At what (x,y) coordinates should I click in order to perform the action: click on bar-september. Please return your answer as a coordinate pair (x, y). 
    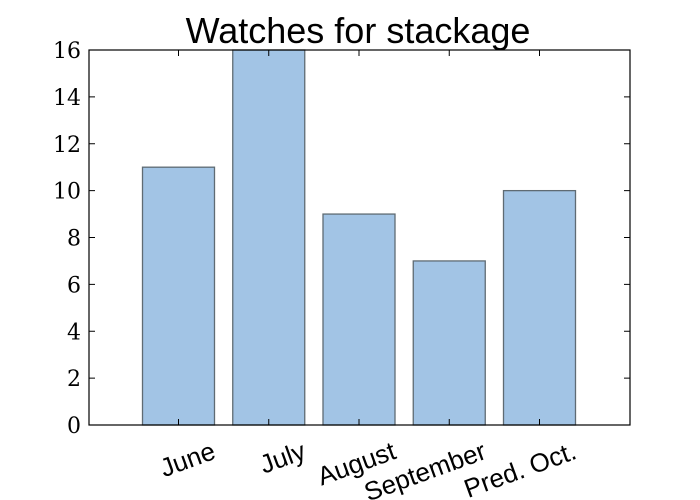
    Looking at the image, I should click on (449, 343).